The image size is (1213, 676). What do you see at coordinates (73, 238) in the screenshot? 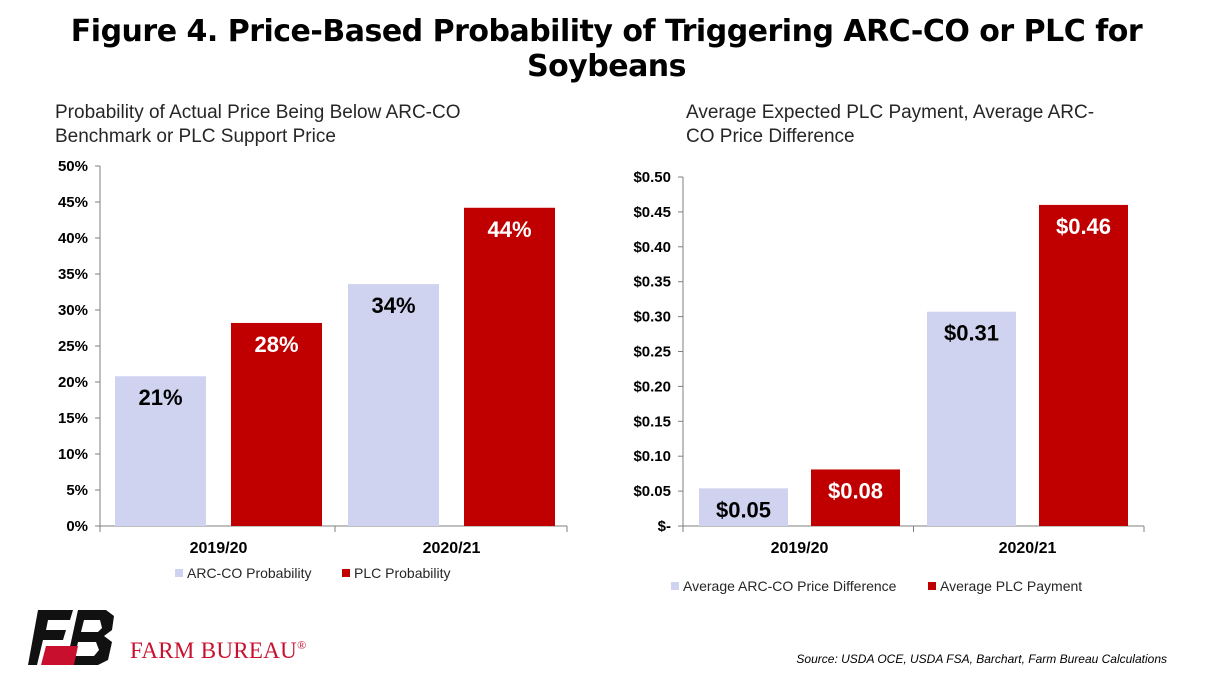
I see `y-tick-label: 40%` at bounding box center [73, 238].